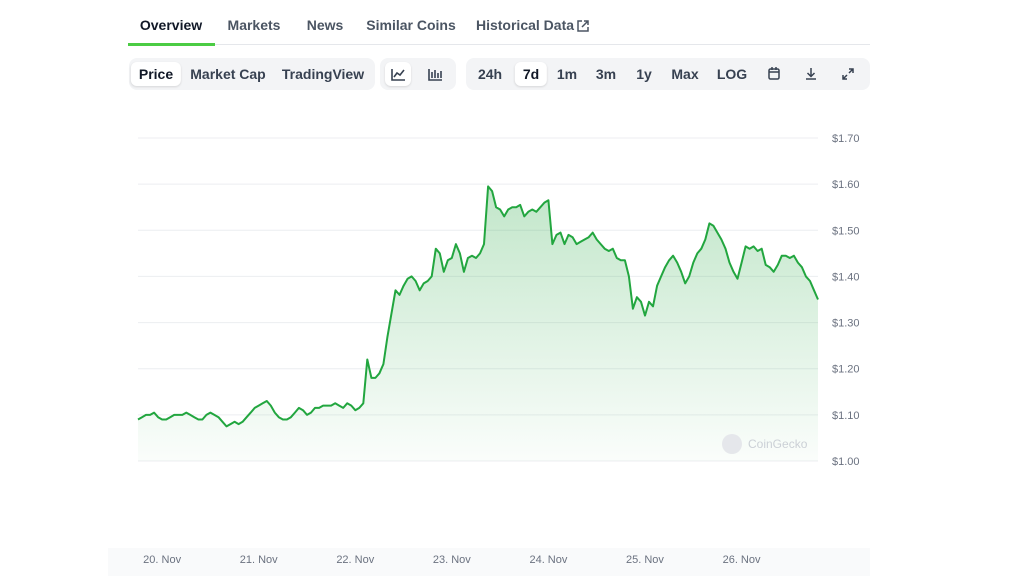 The height and width of the screenshot is (576, 1024). Describe the element at coordinates (644, 74) in the screenshot. I see `range-button: 1y` at that location.